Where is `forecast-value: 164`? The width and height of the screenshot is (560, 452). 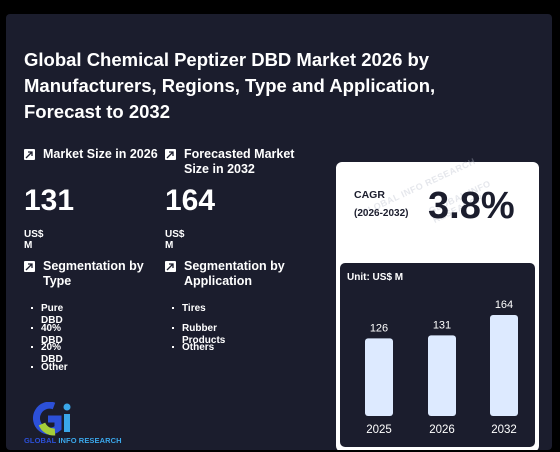
forecast-value: 164 is located at coordinates (190, 200).